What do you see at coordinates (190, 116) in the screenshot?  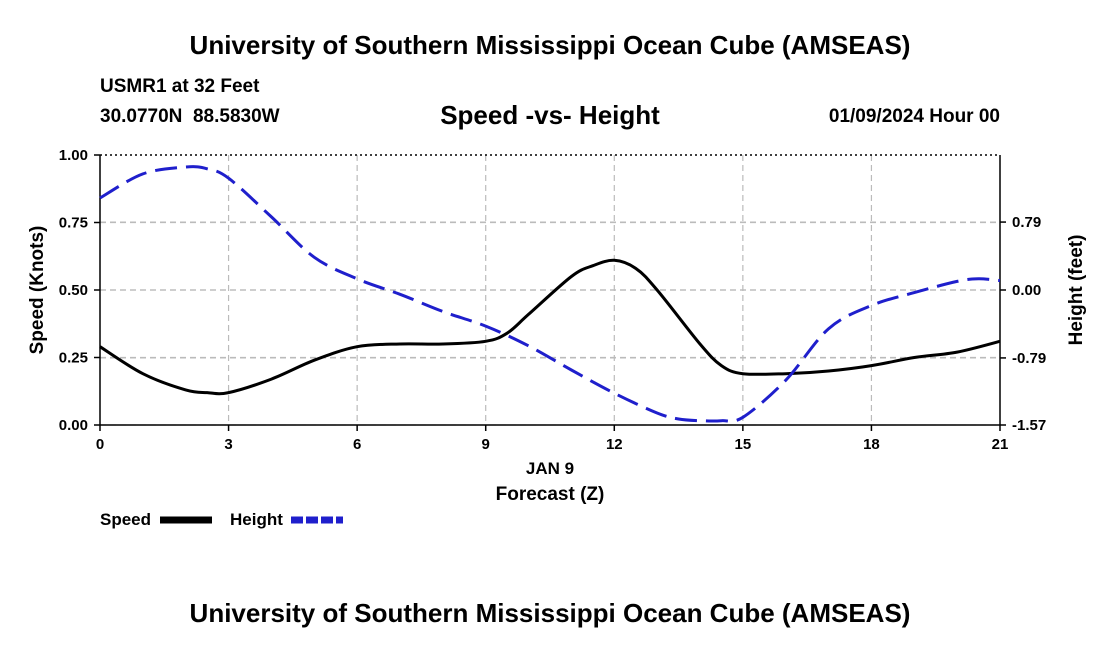 I see `coordinates-label: 30.0770N 88.5830W` at bounding box center [190, 116].